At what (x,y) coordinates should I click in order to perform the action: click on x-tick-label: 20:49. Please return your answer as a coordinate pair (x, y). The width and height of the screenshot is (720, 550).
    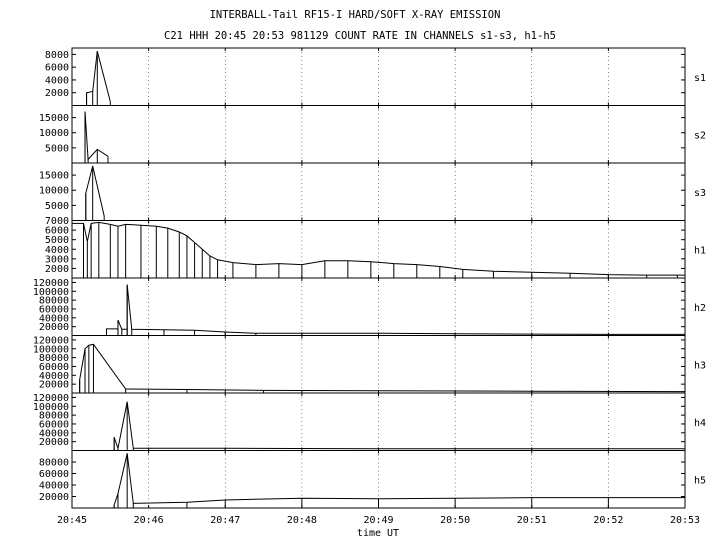
    Looking at the image, I should click on (378, 520).